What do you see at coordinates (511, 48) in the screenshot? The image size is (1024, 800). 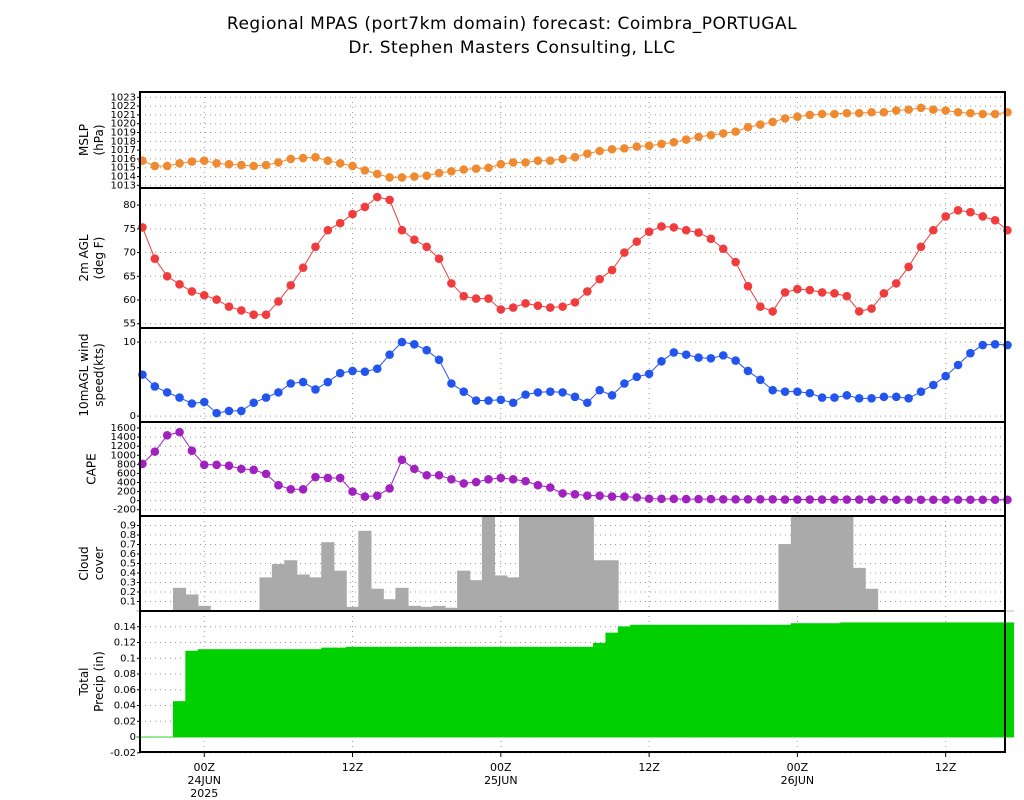 I see `chart-subtitle: Dr. Stephen Masters Consulting, LLC` at bounding box center [511, 48].